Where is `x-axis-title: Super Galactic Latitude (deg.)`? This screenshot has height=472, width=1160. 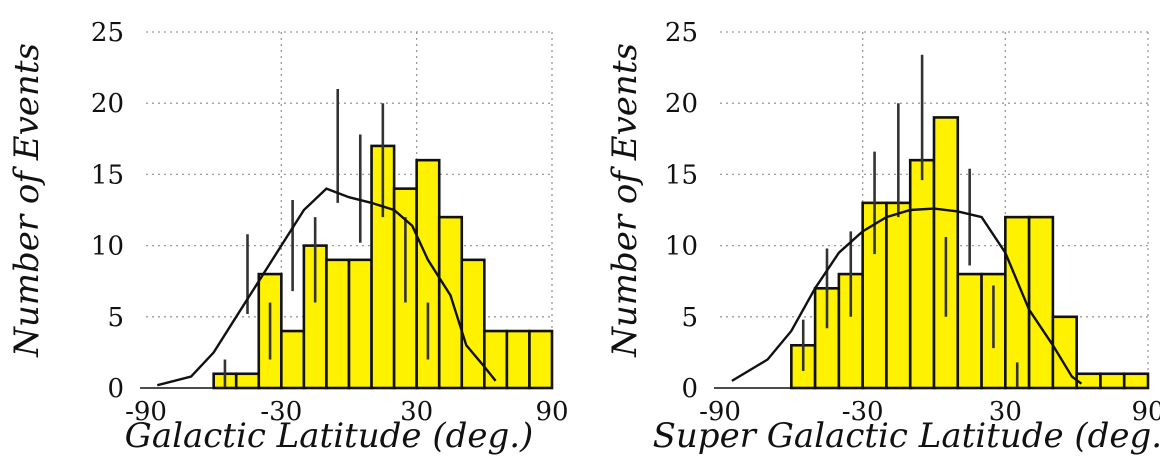
x-axis-title: Super Galactic Latitude (deg.) is located at coordinates (906, 436).